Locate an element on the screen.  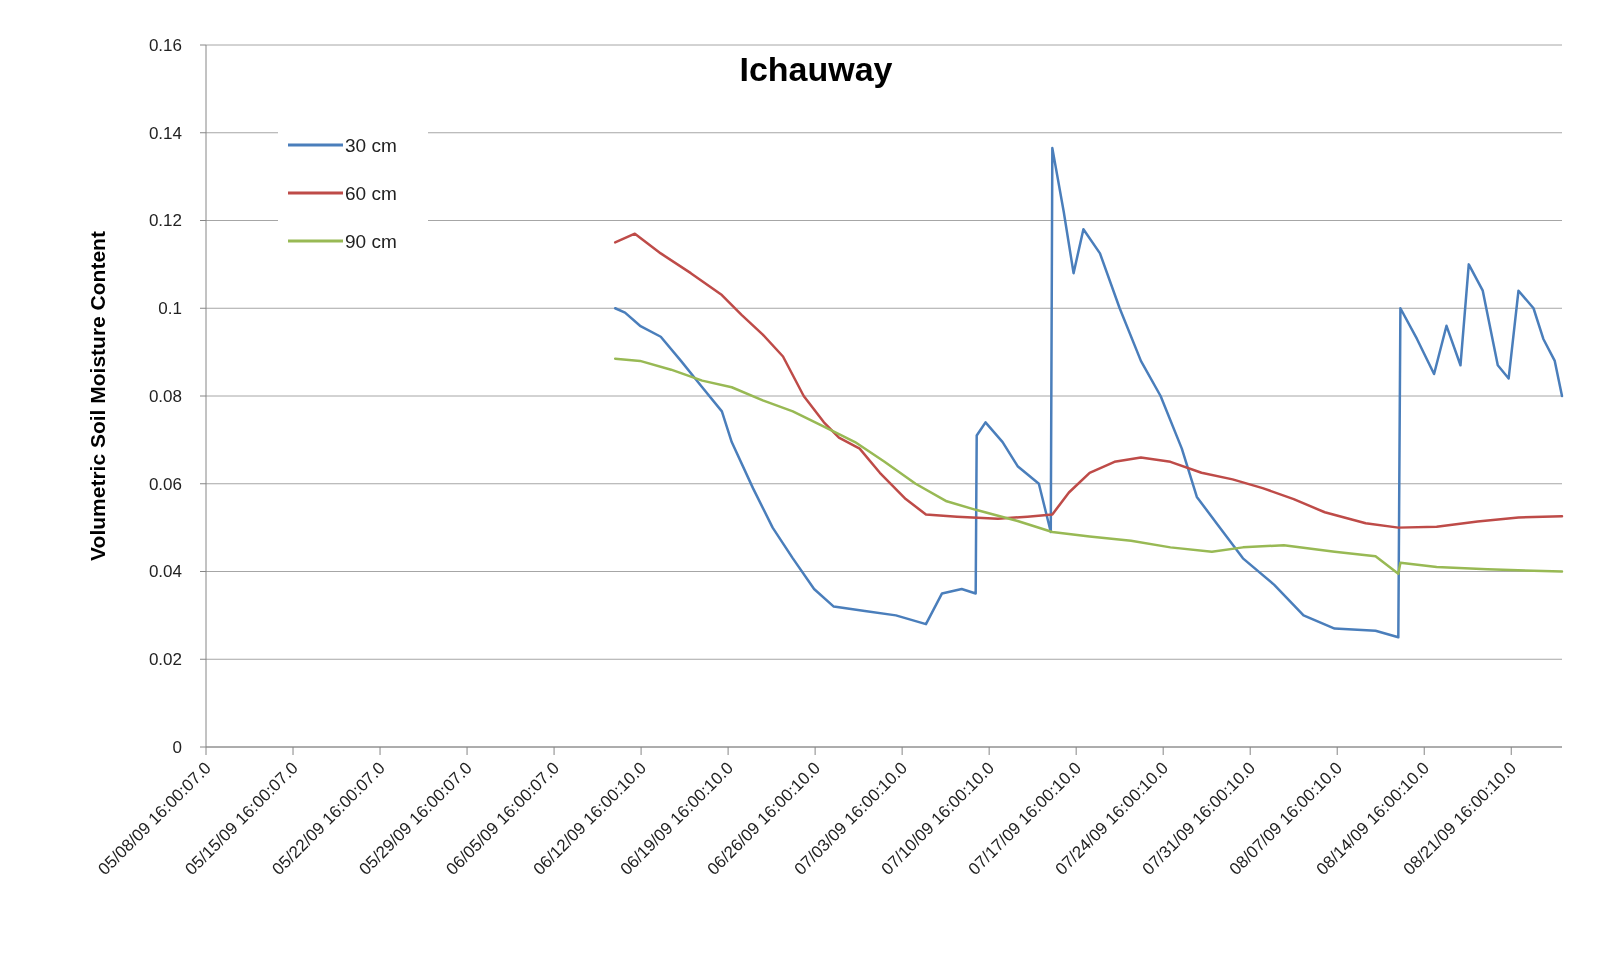
y-tick-label: 0.08 is located at coordinates (165, 396).